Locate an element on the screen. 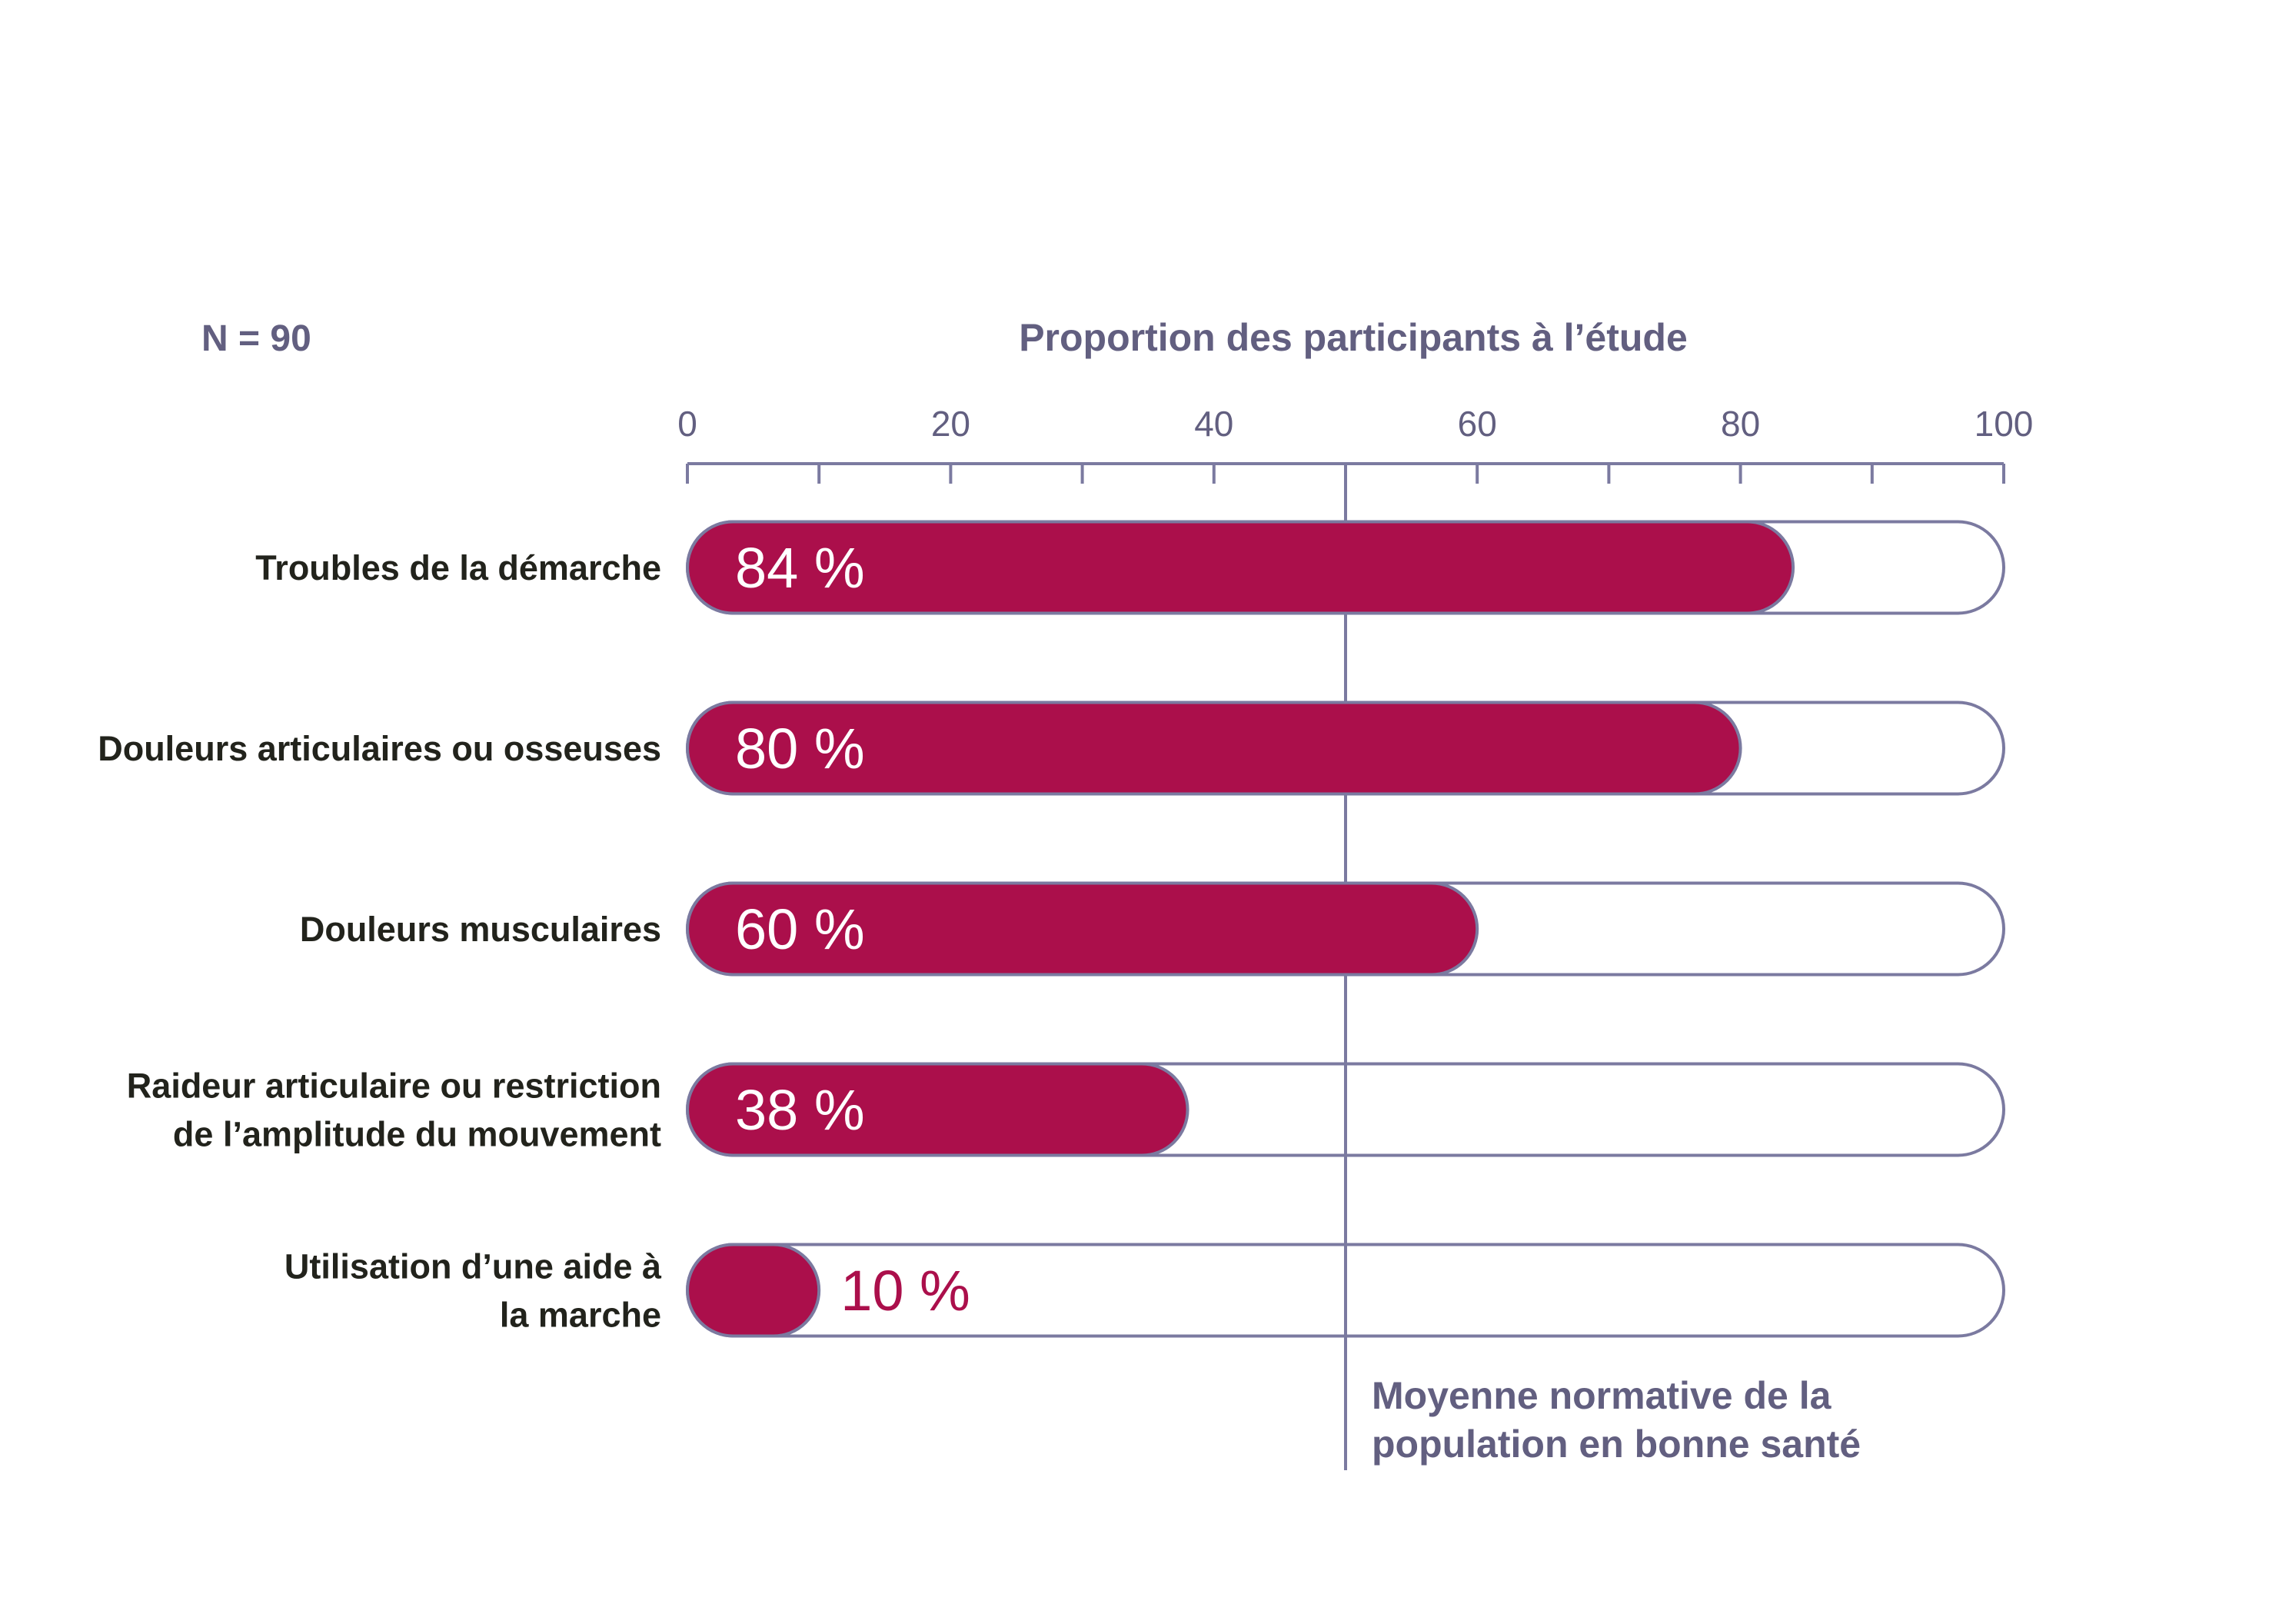 The width and height of the screenshot is (2279, 1624). category-label-line: Raideur articulaire ou restriction is located at coordinates (394, 1086).